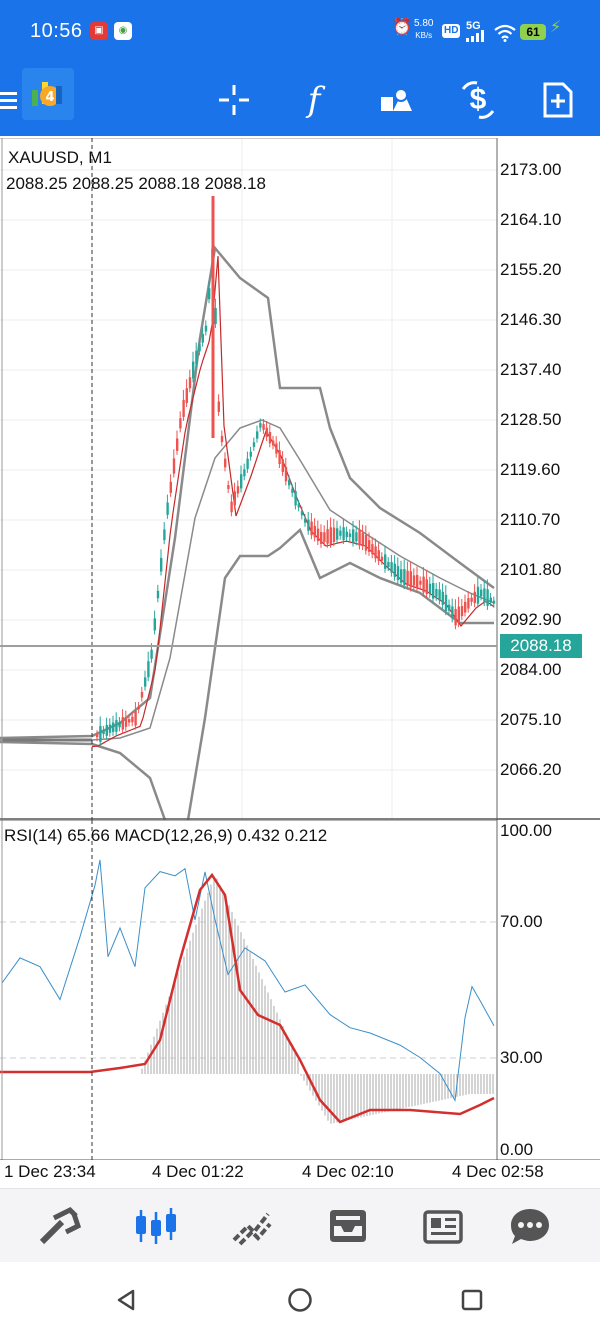  I want to click on time-tick: 4 Dec 01:22, so click(198, 1171).